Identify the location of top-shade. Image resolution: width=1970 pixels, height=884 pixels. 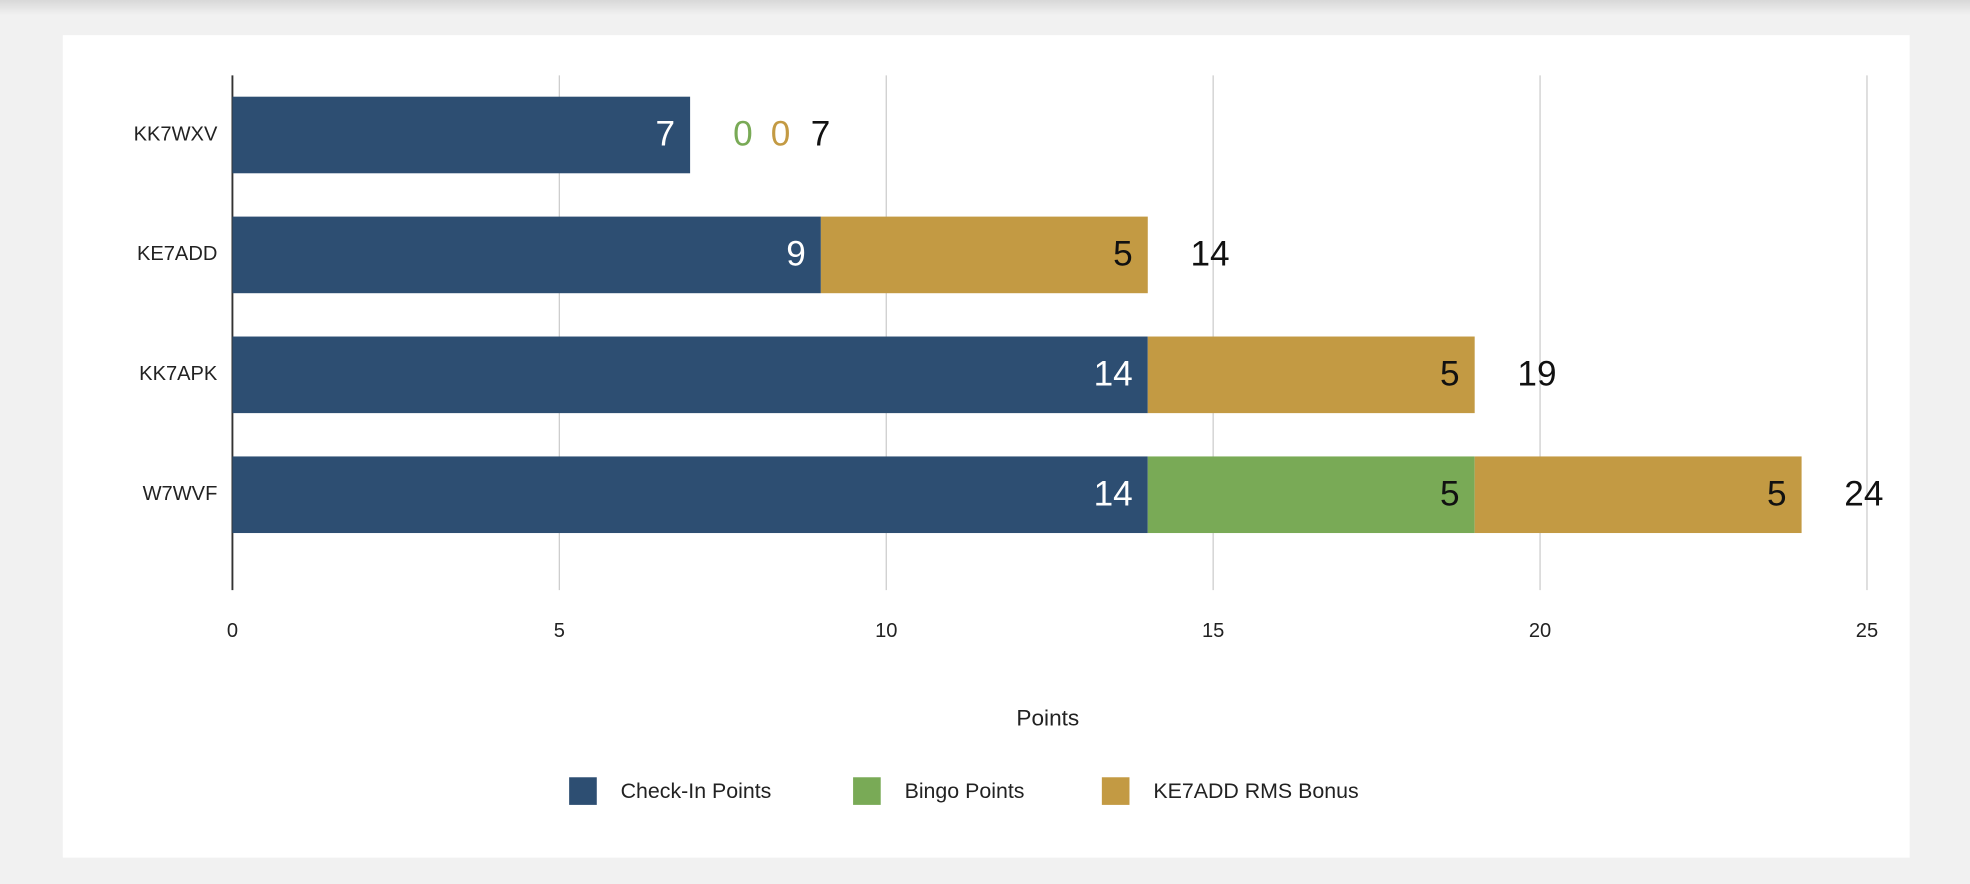
(985, 8).